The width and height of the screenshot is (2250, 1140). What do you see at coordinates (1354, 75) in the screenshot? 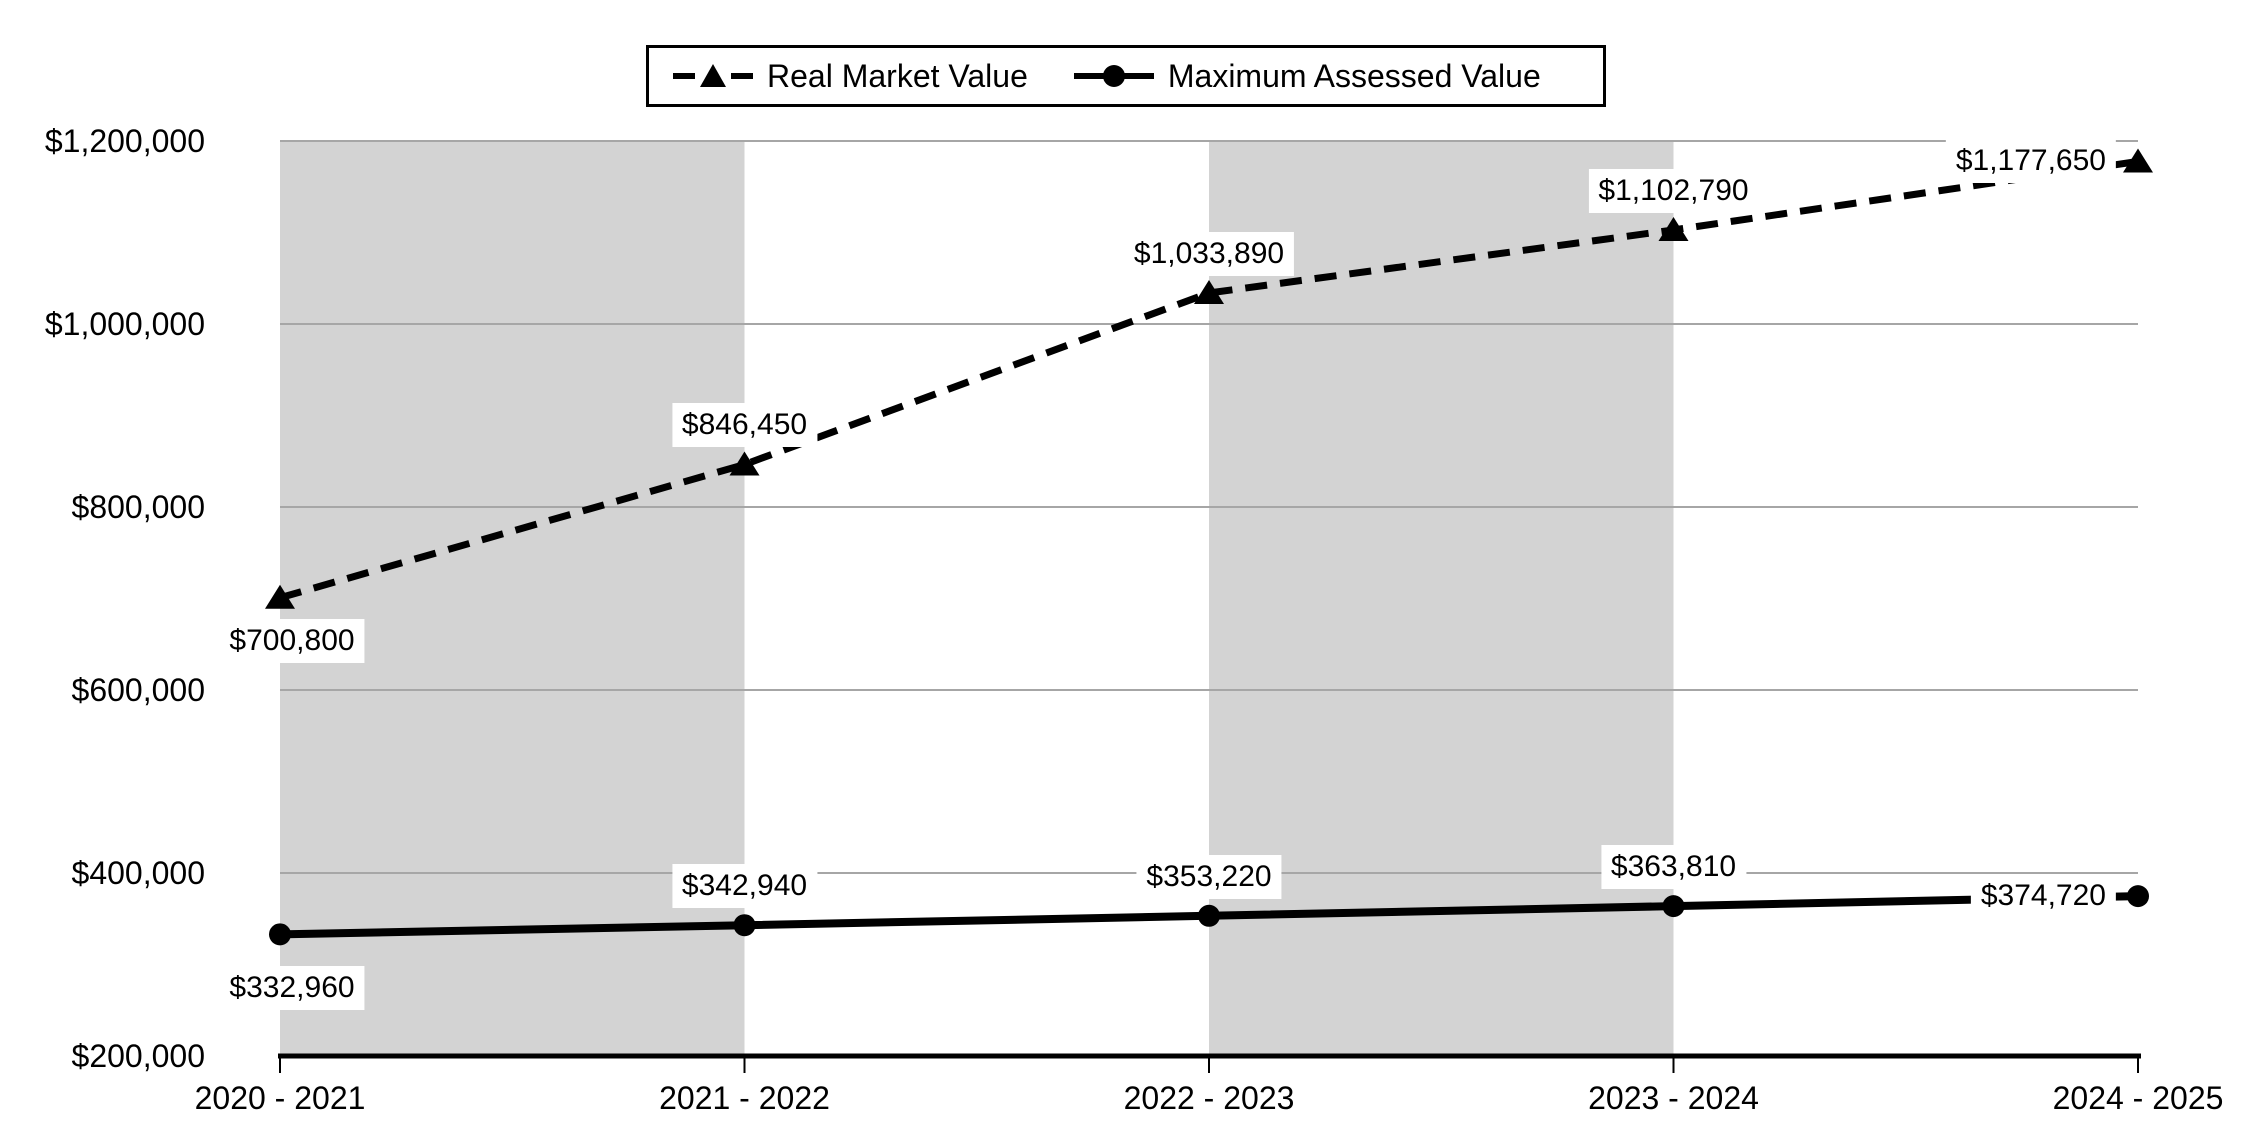
I see `legend-label: Maximum Assessed Value` at bounding box center [1354, 75].